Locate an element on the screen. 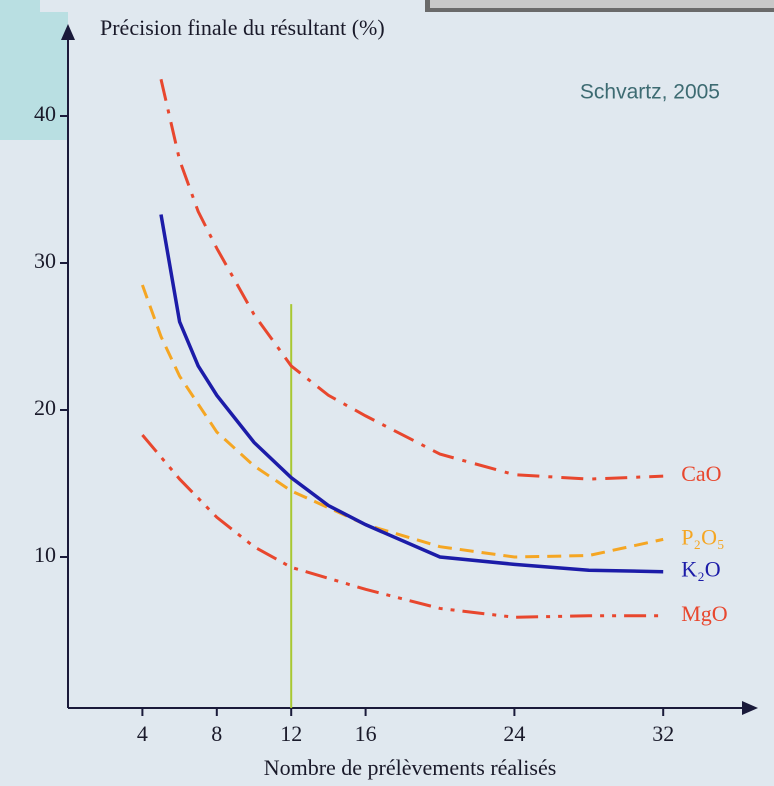  series-label: MgO is located at coordinates (704, 613).